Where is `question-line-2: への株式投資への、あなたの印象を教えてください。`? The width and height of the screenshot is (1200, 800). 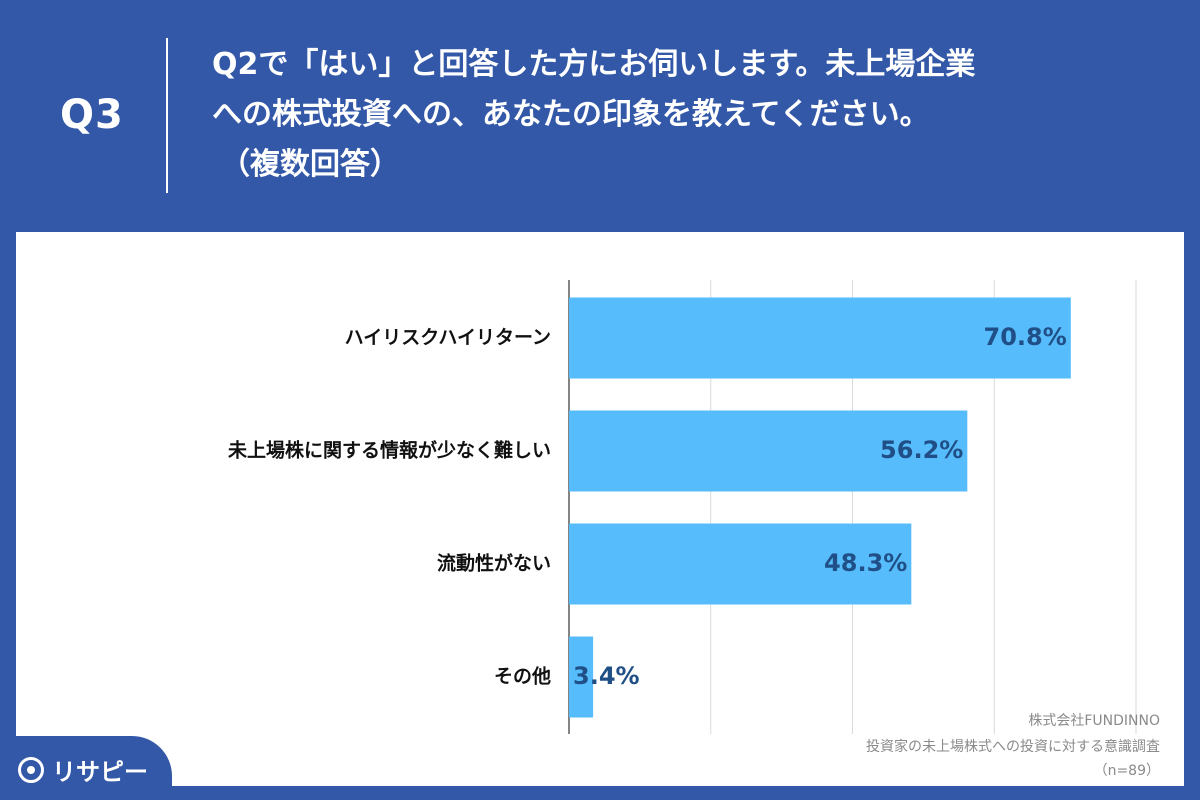
question-line-2: への株式投資への、あなたの印象を教えてください。 is located at coordinates (571, 114).